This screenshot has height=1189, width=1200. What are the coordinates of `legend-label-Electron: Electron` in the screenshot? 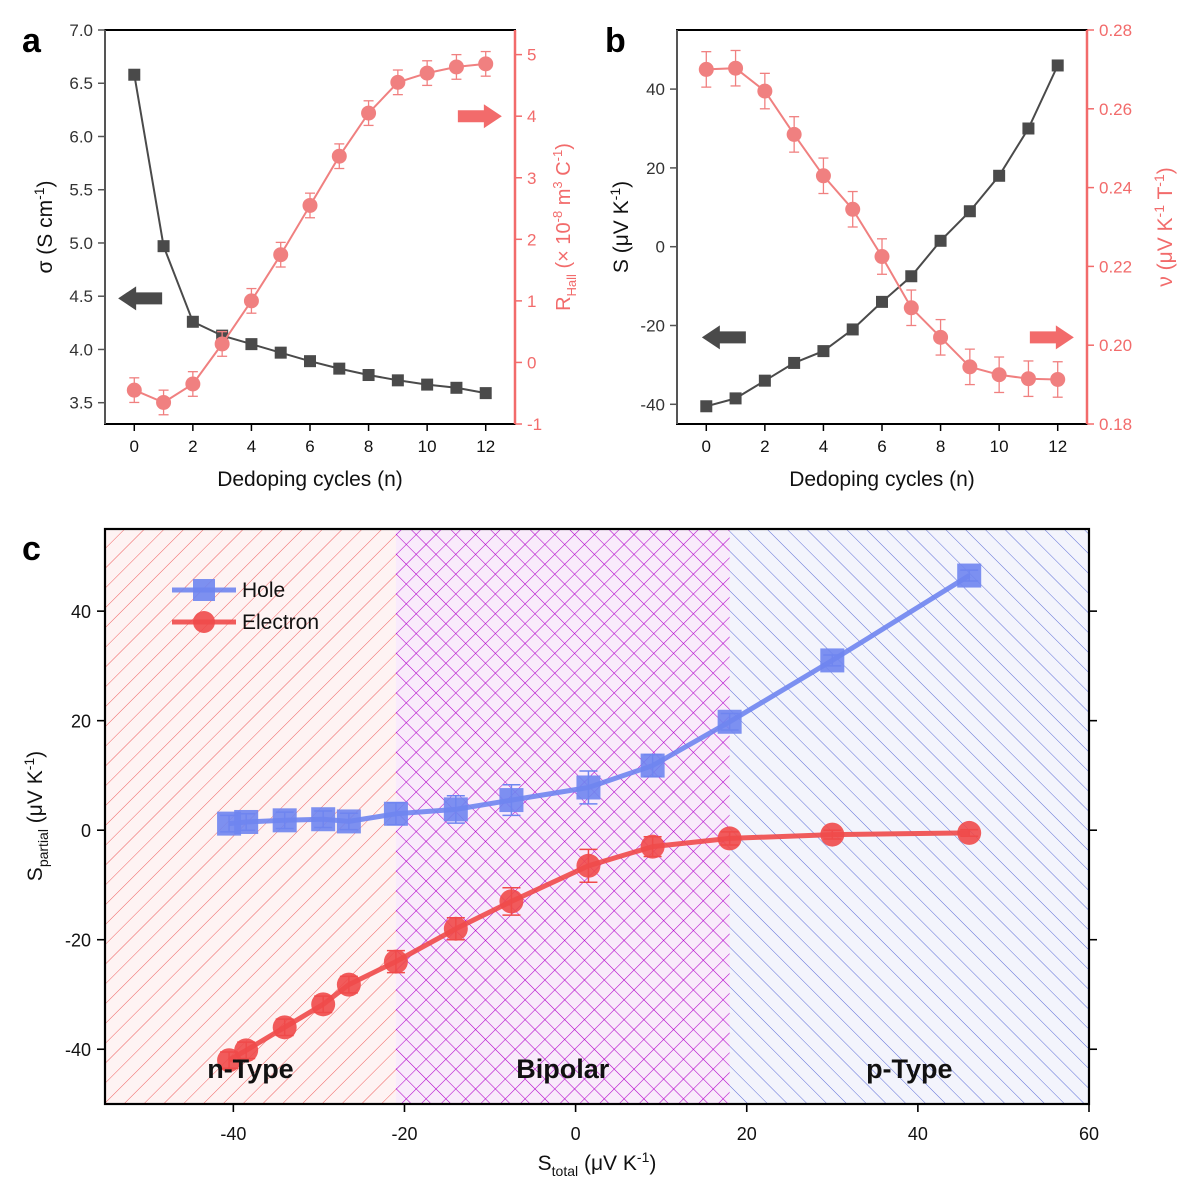 It's located at (280, 622).